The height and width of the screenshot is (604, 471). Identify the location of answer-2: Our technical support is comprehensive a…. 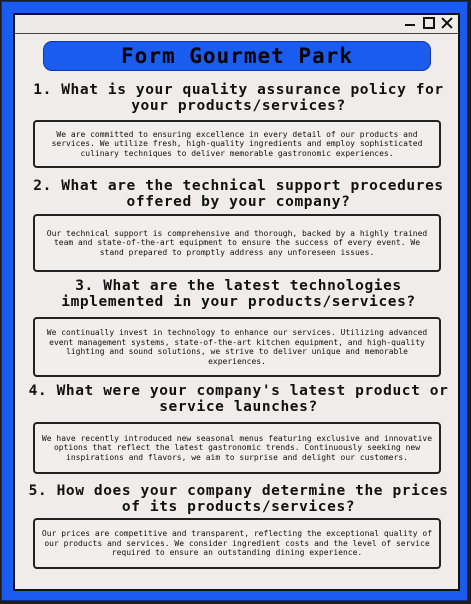
(237, 242).